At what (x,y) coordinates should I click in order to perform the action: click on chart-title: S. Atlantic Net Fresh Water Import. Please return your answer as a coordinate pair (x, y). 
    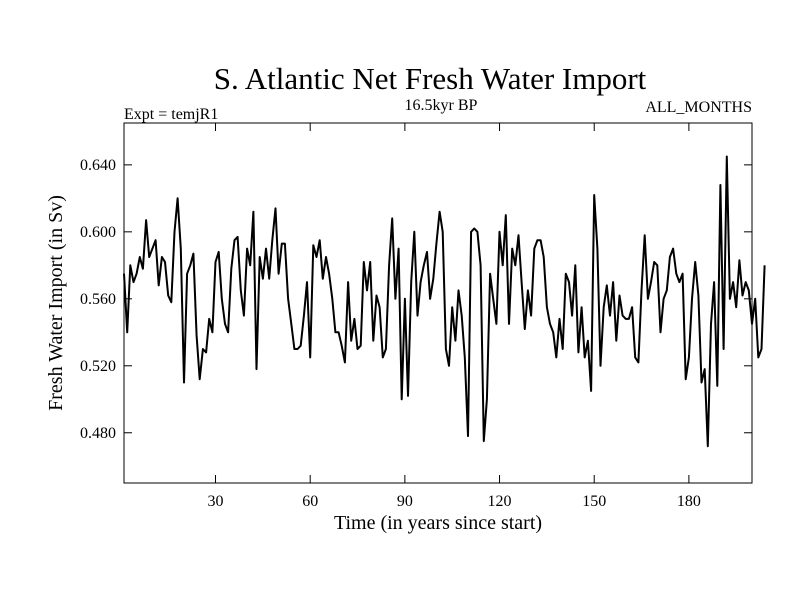
    Looking at the image, I should click on (430, 78).